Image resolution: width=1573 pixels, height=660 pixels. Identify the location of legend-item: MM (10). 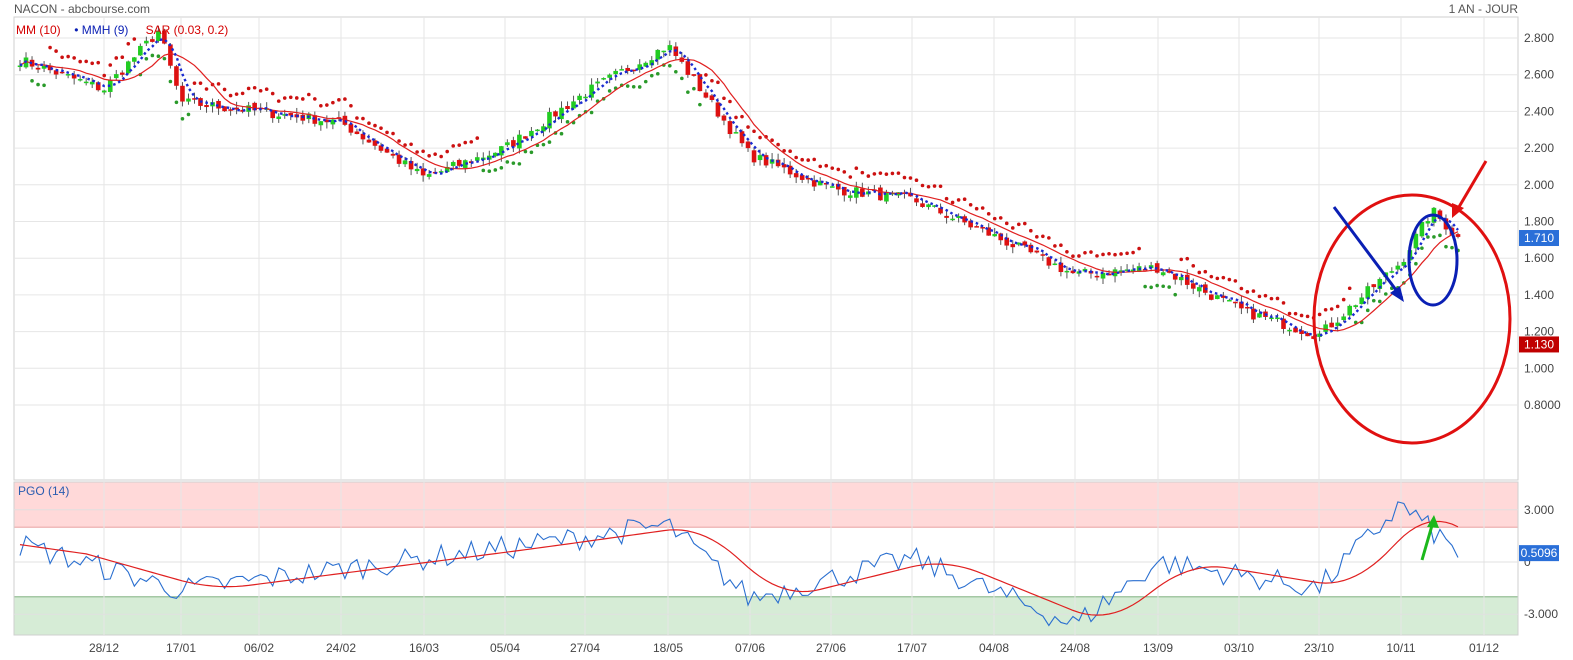
(38, 30).